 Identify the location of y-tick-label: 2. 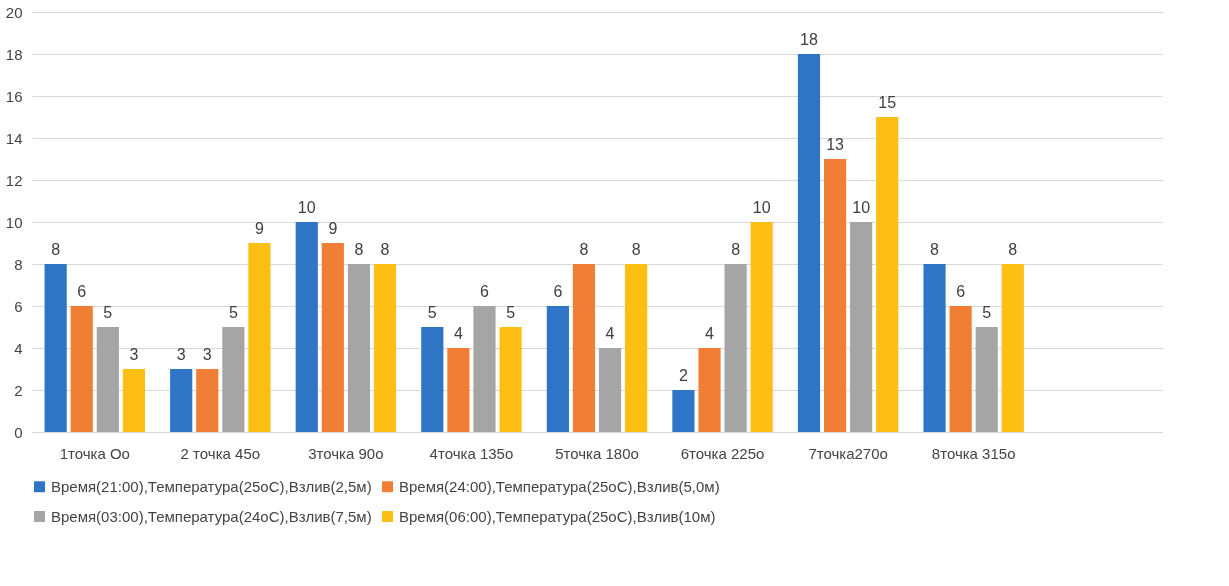
(18, 390).